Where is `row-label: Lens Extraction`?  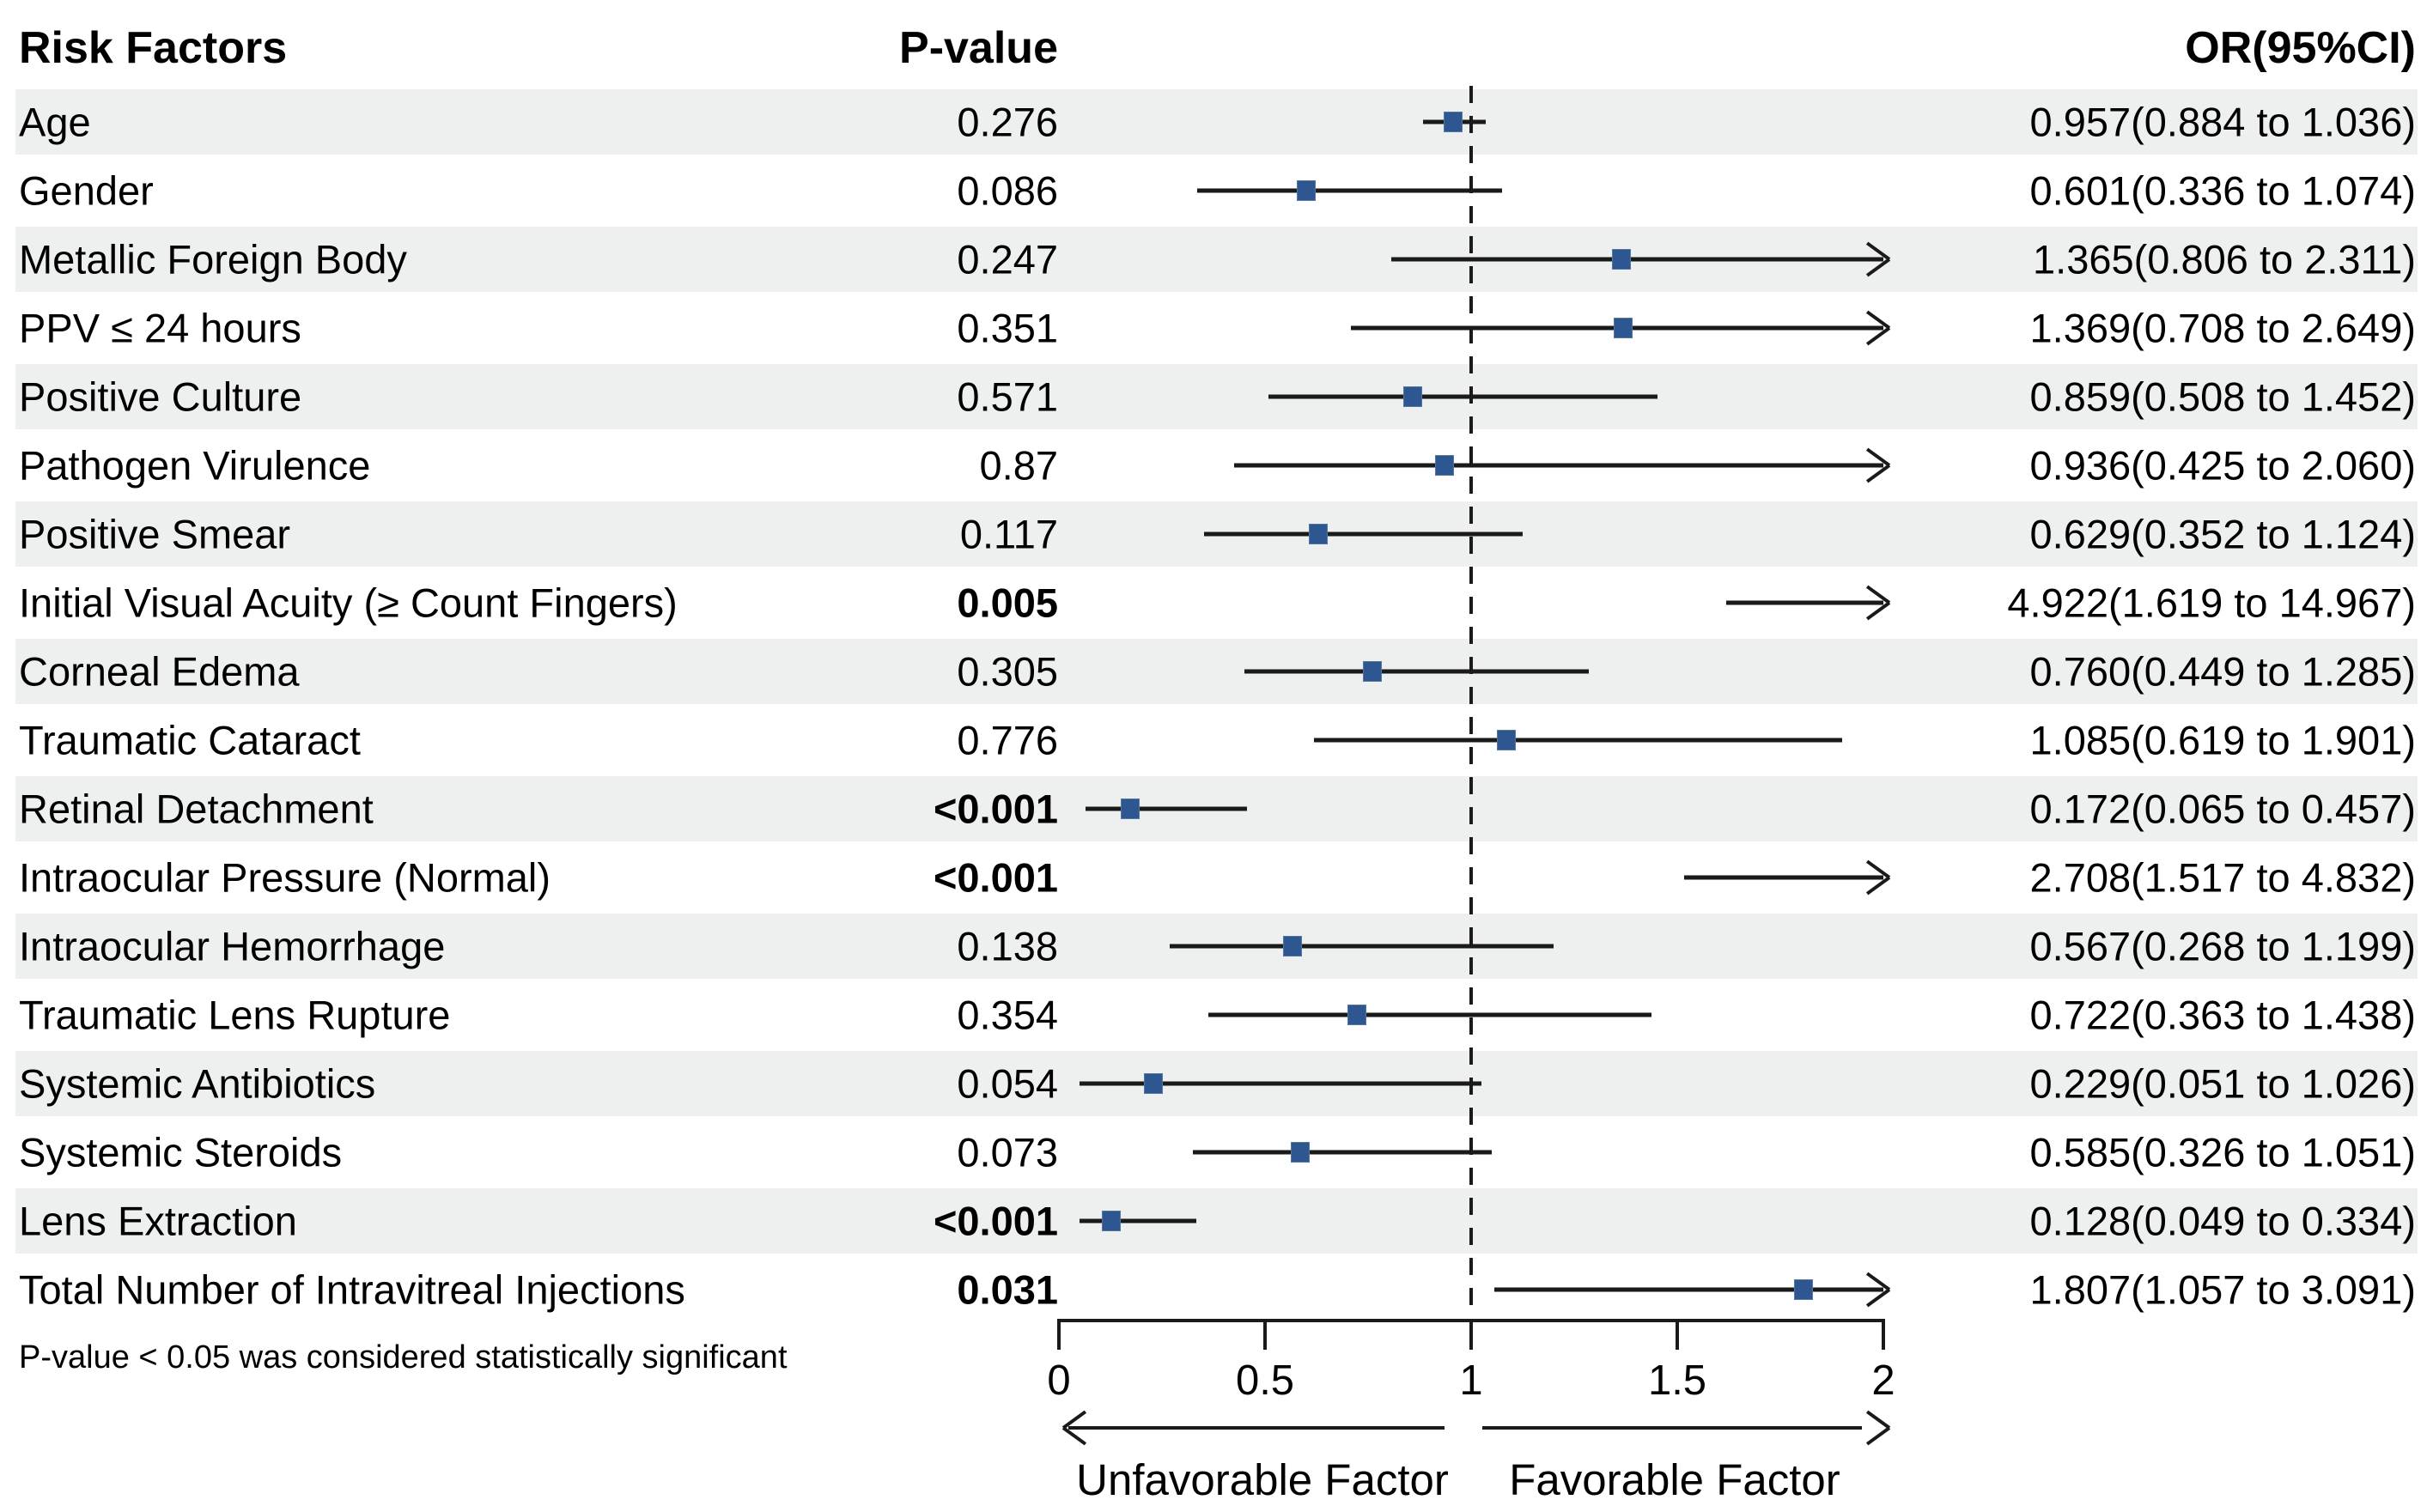 row-label: Lens Extraction is located at coordinates (158, 1221).